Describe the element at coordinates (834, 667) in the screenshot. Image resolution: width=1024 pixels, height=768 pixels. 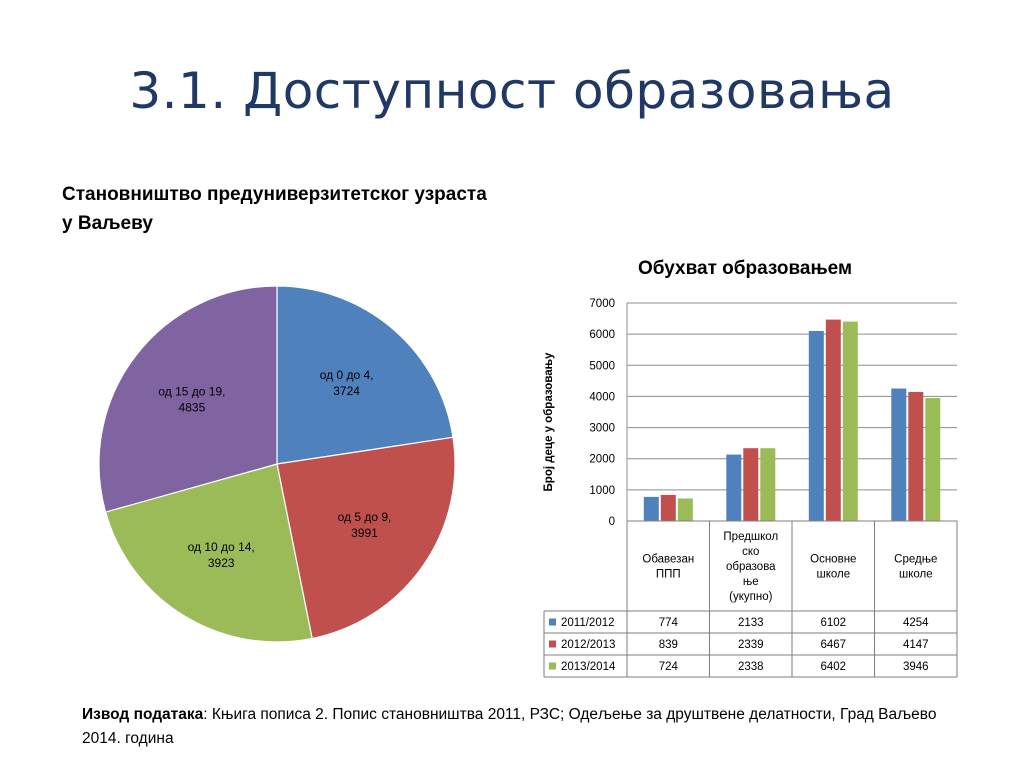
I see `table-value-s2-c2: 6402` at that location.